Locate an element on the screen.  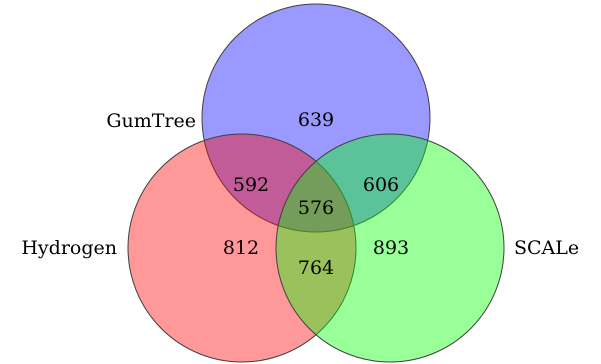
gumtree-only-count: 639 is located at coordinates (316, 120).